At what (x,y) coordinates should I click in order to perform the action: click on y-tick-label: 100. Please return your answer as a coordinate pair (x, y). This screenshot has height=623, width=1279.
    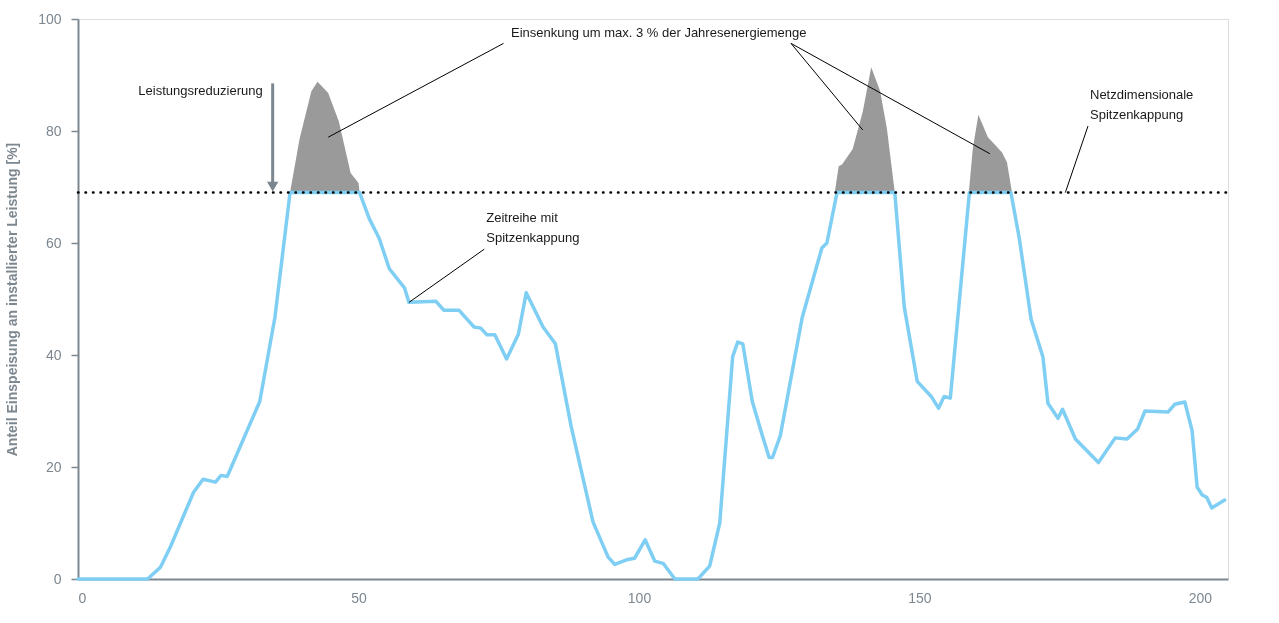
    Looking at the image, I should click on (50, 18).